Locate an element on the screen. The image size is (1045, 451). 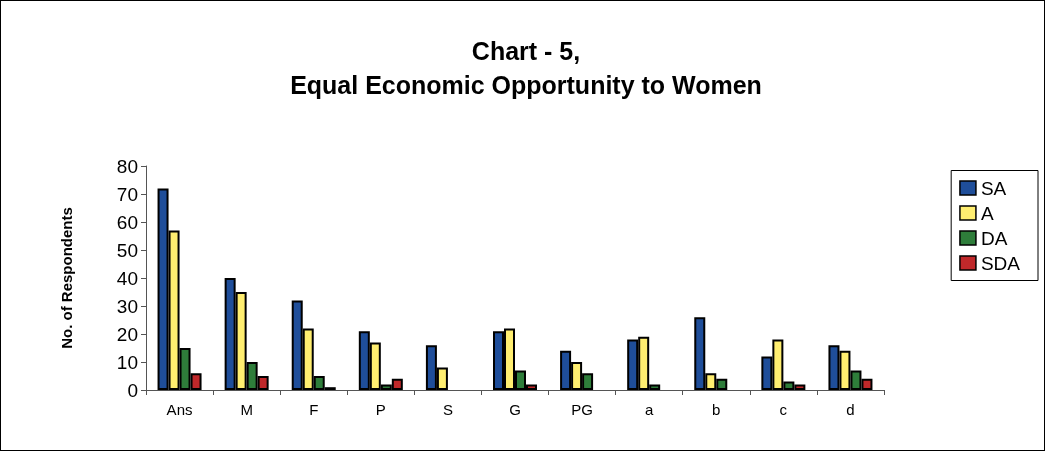
x-tick-label: Ans is located at coordinates (179, 409).